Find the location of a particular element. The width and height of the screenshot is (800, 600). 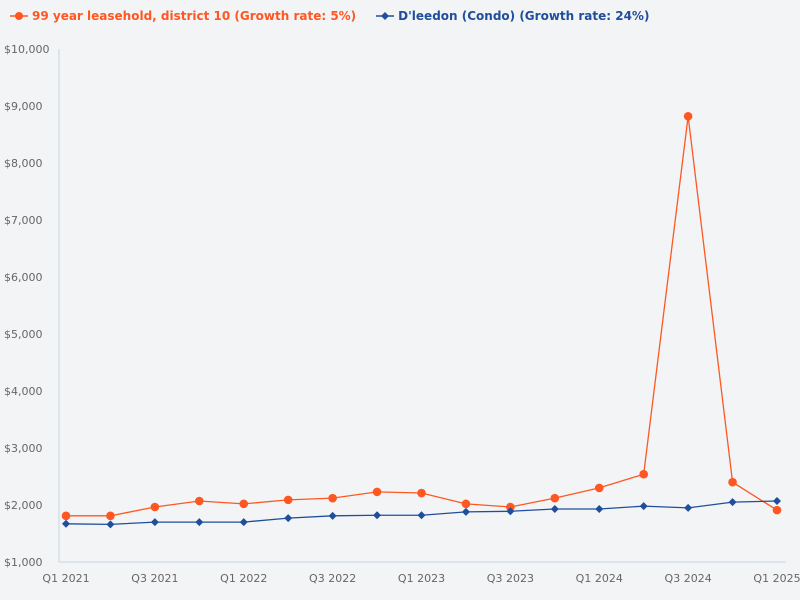

circle-marker-icon is located at coordinates (19, 16).